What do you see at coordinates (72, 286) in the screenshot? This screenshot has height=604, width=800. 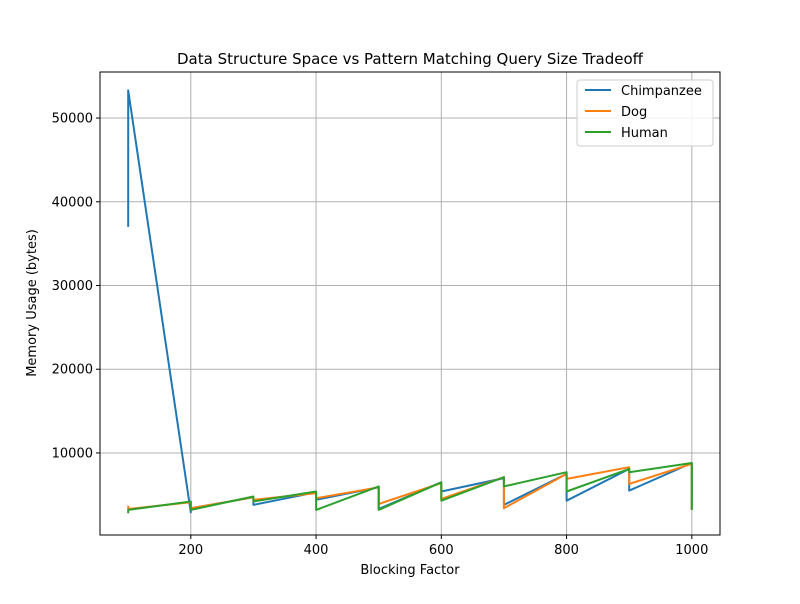 I see `y-tick-label: 30000` at bounding box center [72, 286].